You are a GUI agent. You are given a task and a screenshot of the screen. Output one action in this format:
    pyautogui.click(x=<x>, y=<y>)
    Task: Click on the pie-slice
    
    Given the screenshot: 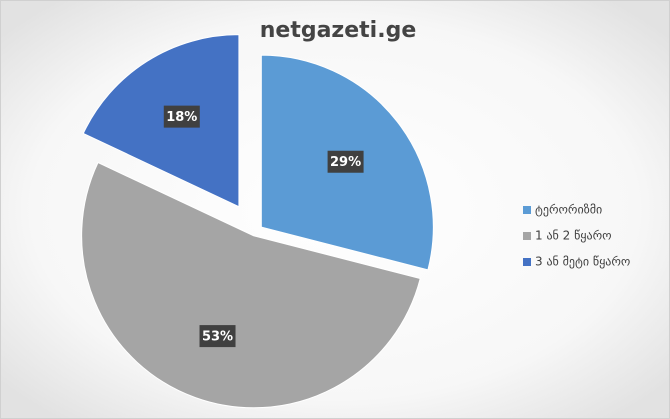 What is the action you would take?
    pyautogui.click(x=161, y=121)
    